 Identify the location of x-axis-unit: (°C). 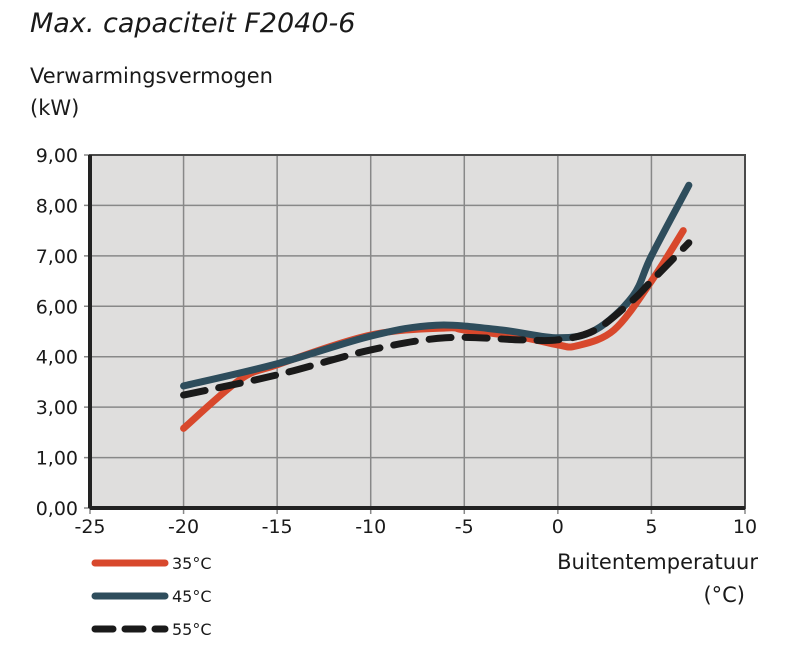
(724, 595).